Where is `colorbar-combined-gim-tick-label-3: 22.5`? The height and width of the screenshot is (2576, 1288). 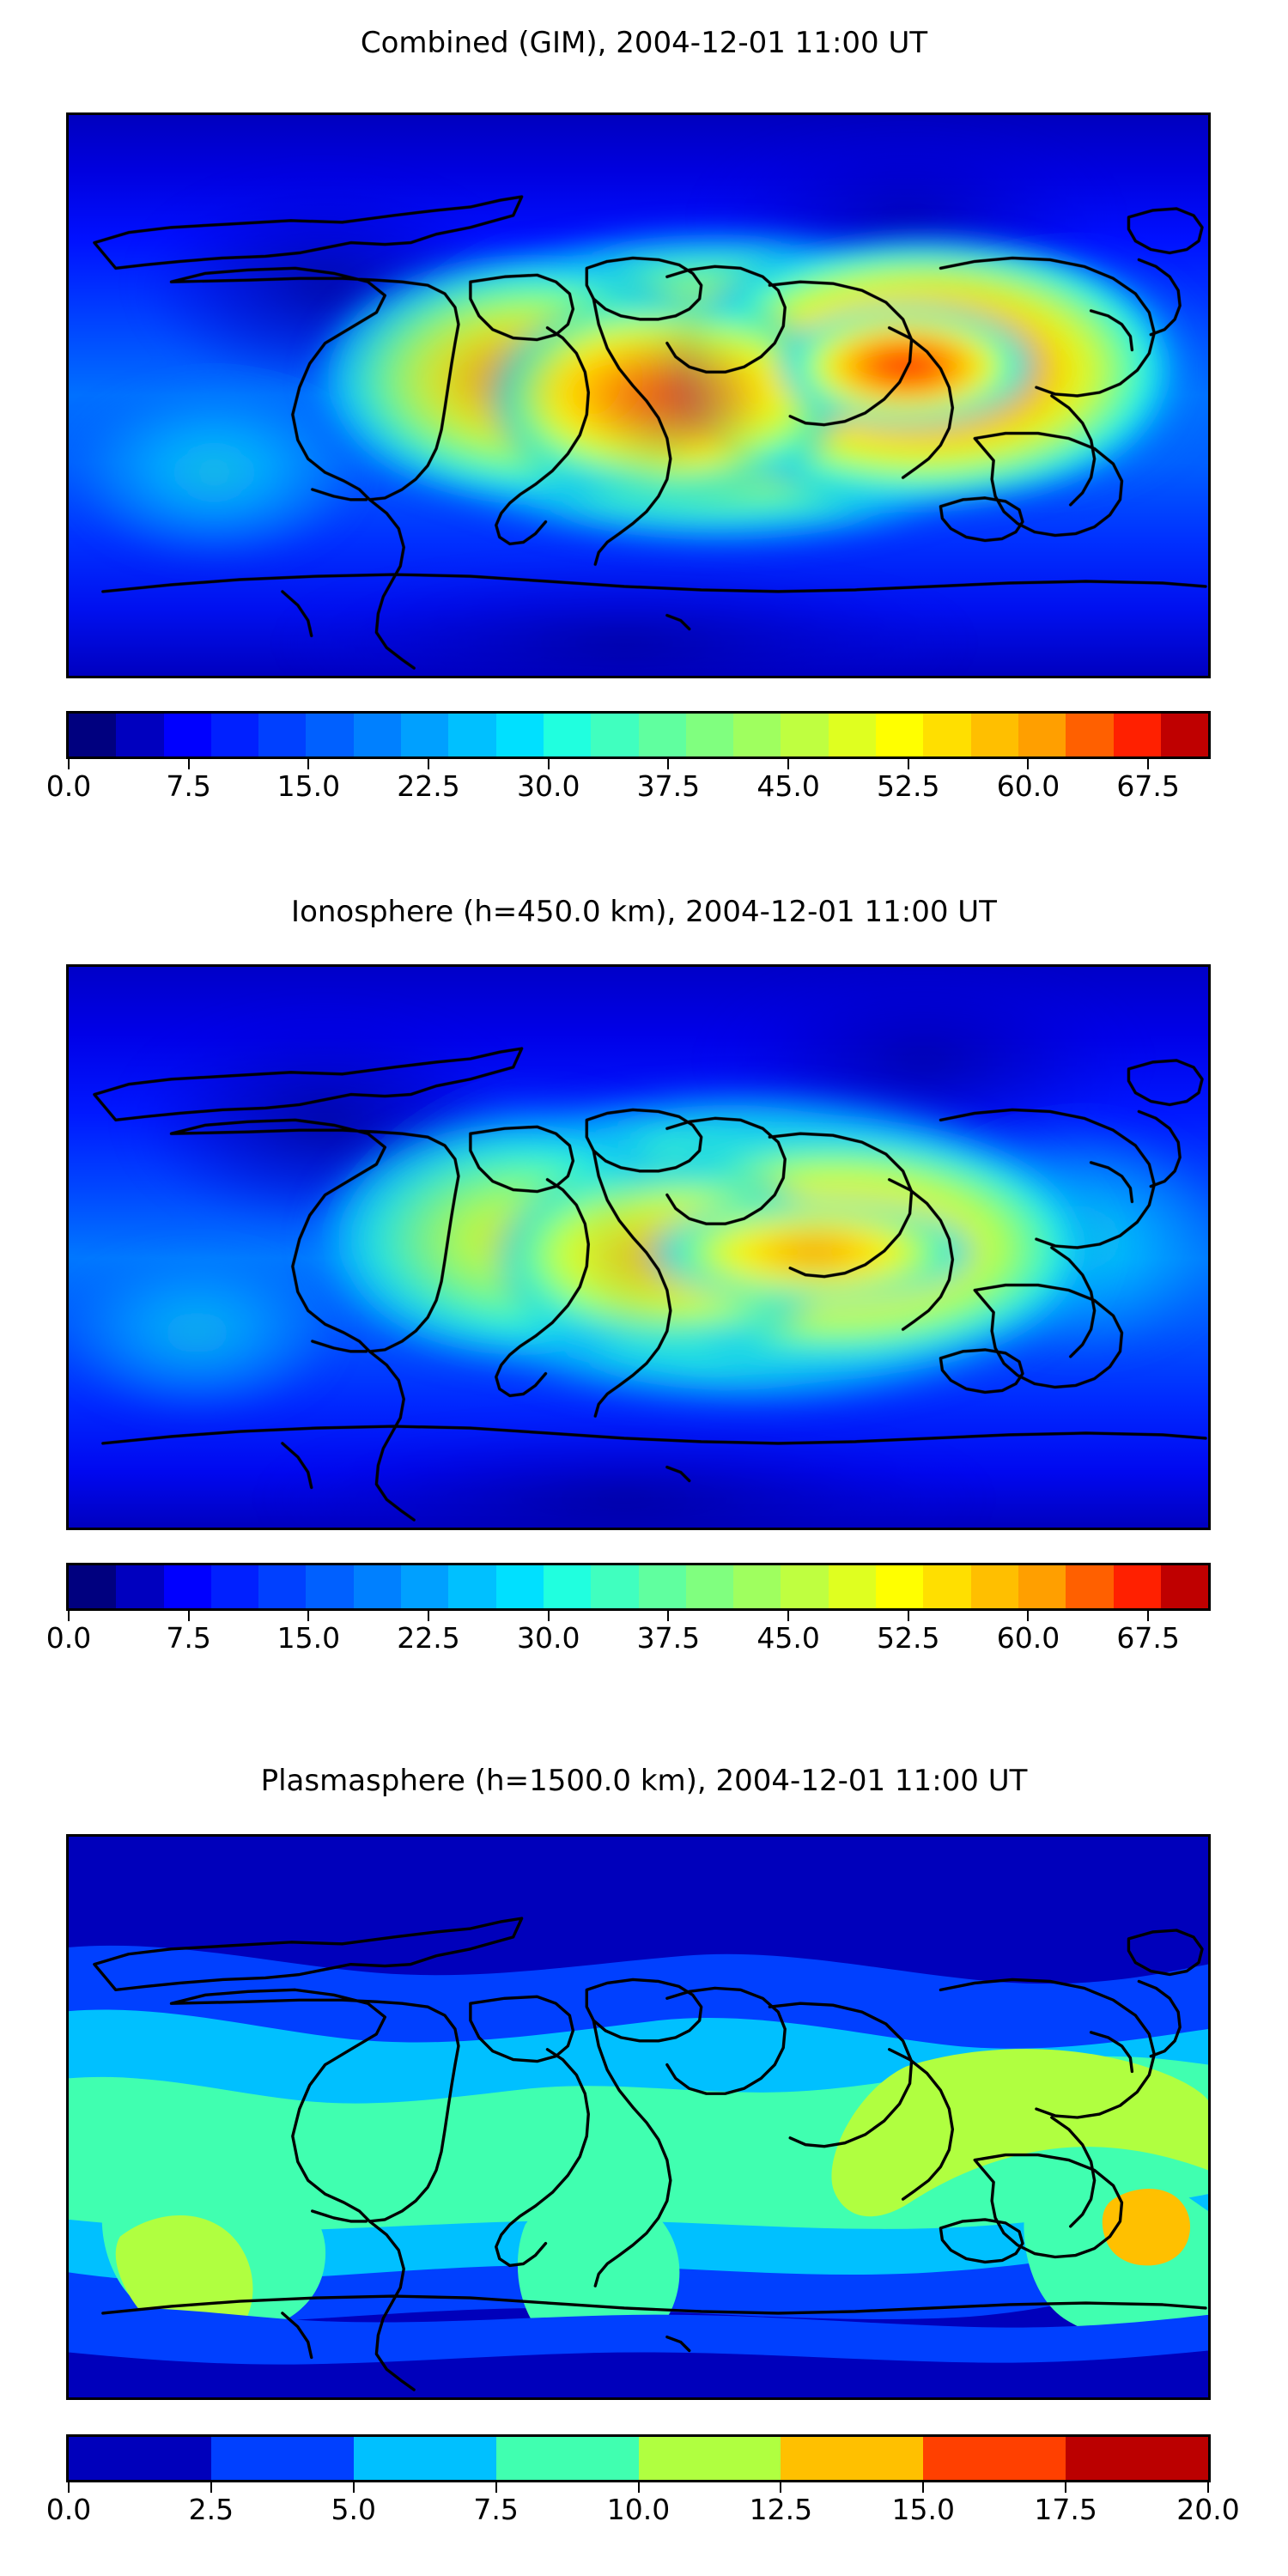 colorbar-combined-gim-tick-label-3: 22.5 is located at coordinates (429, 786).